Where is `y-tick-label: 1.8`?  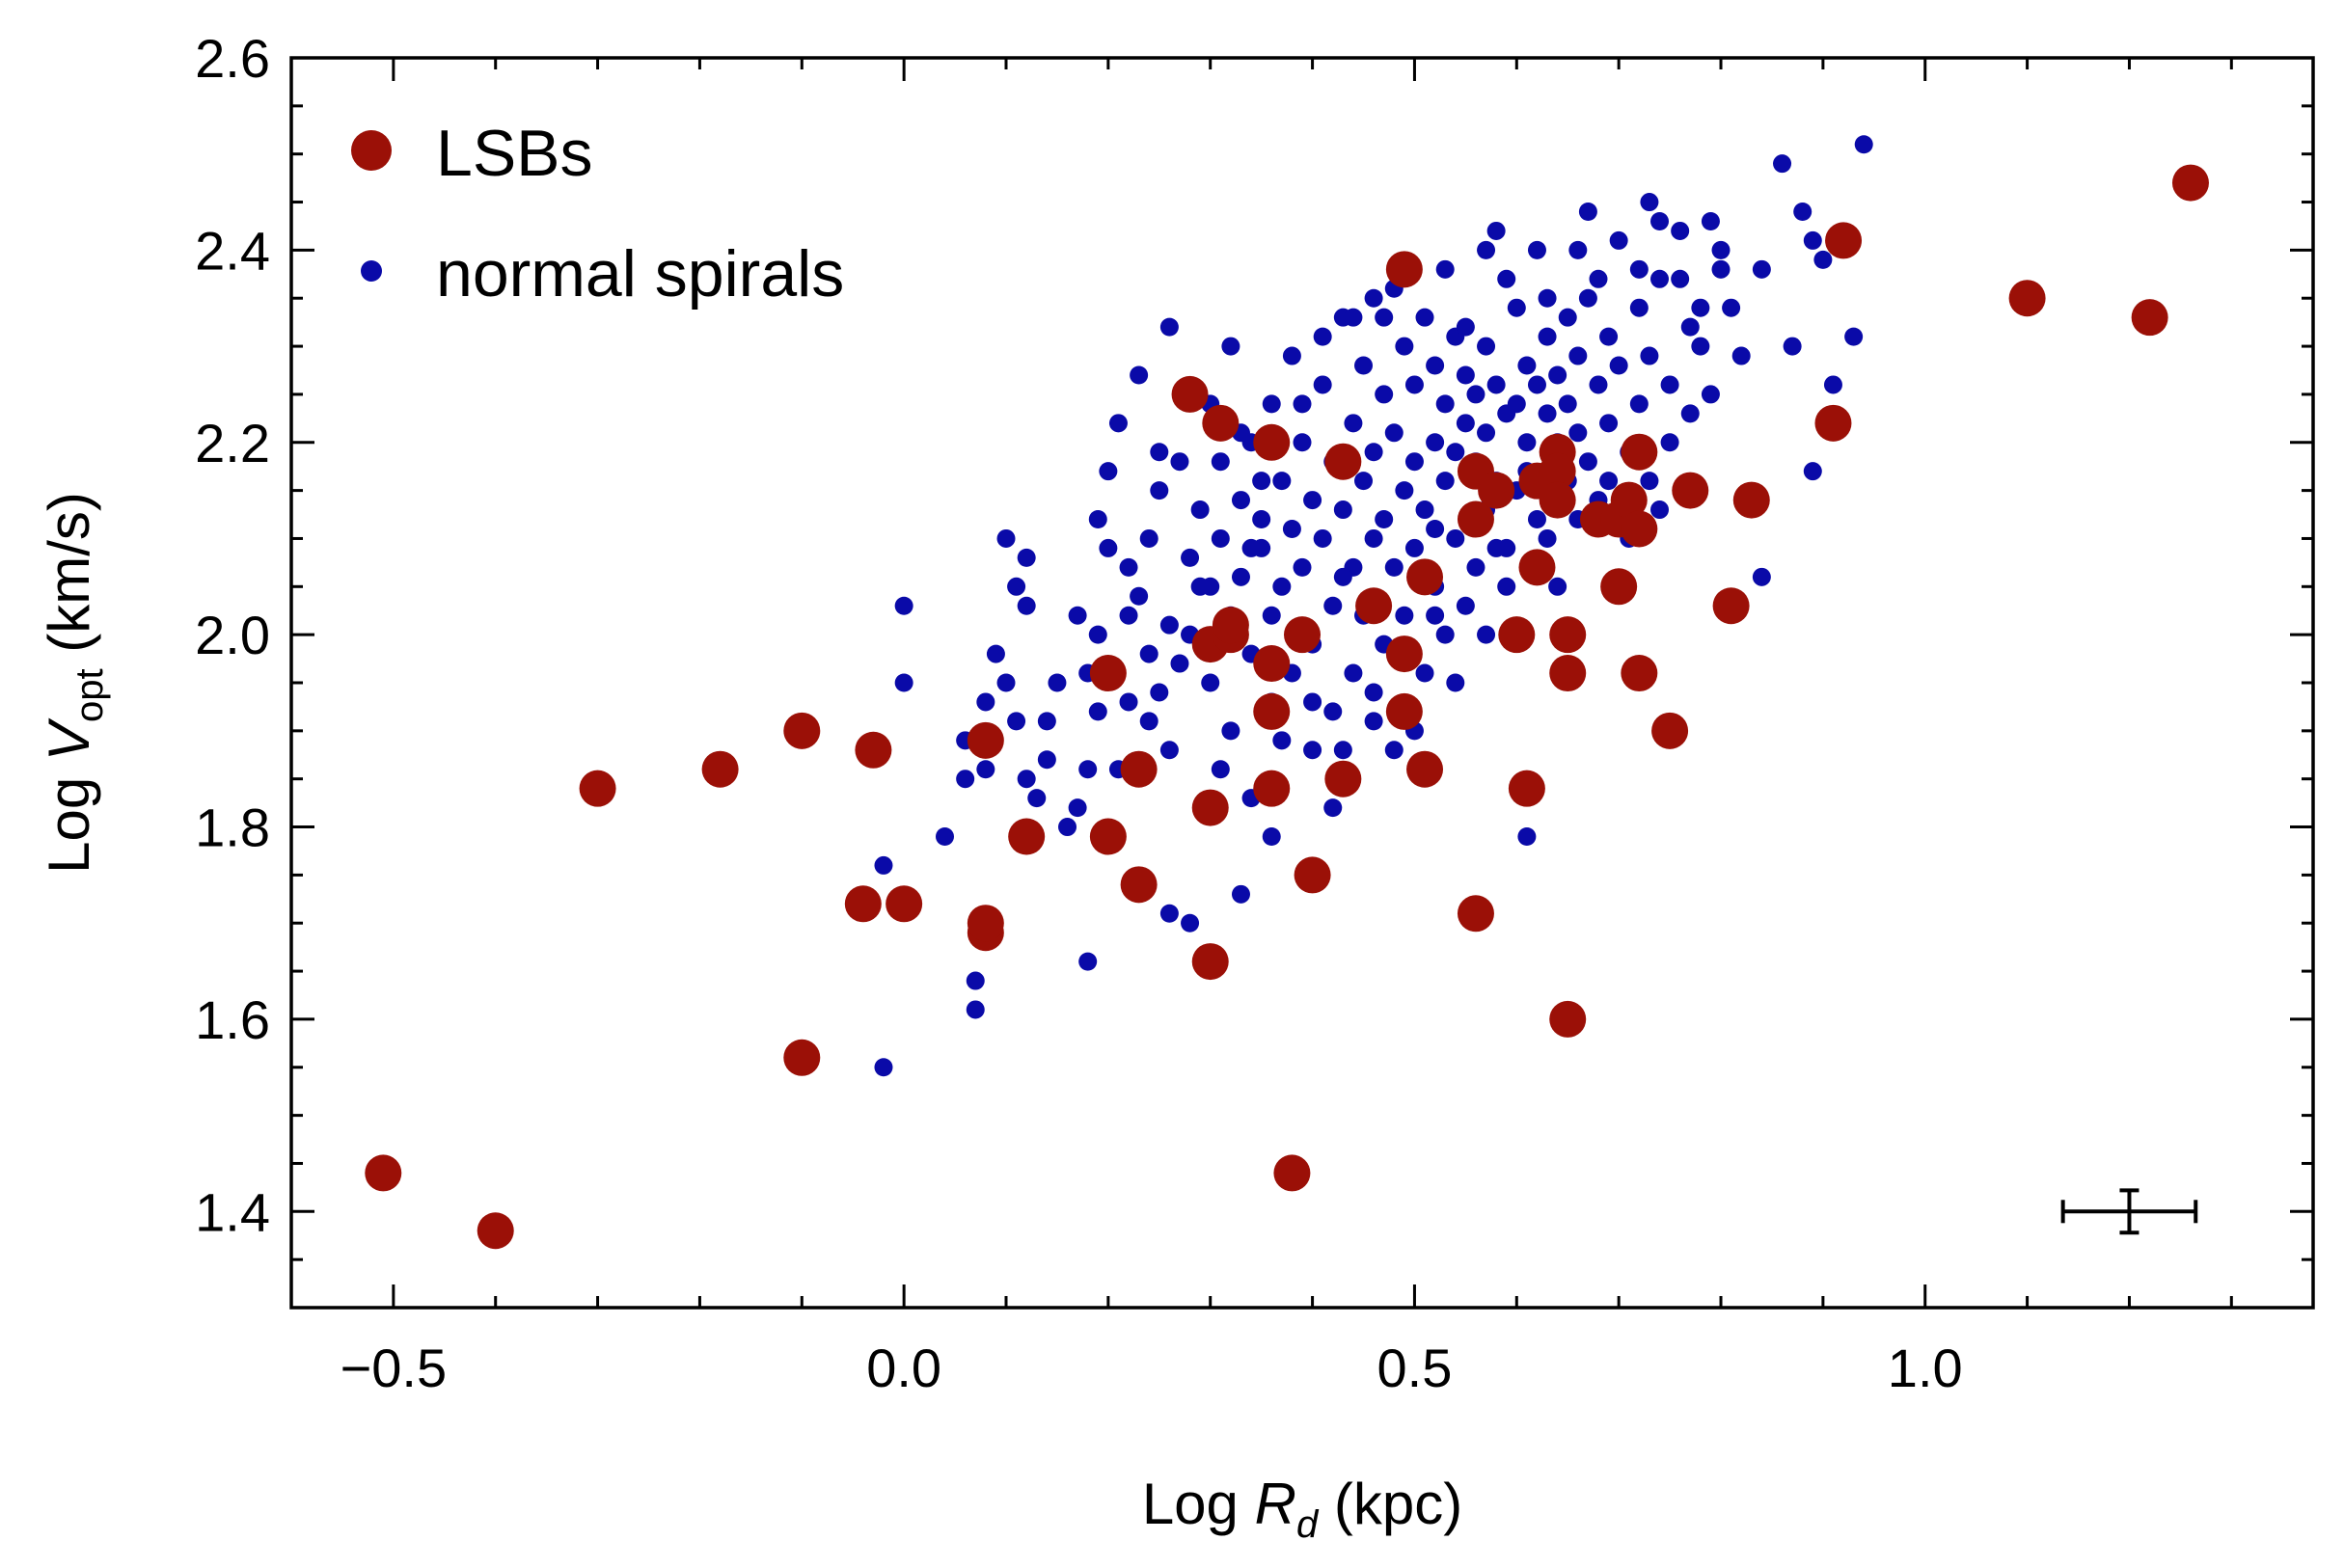 y-tick-label: 1.8 is located at coordinates (232, 828).